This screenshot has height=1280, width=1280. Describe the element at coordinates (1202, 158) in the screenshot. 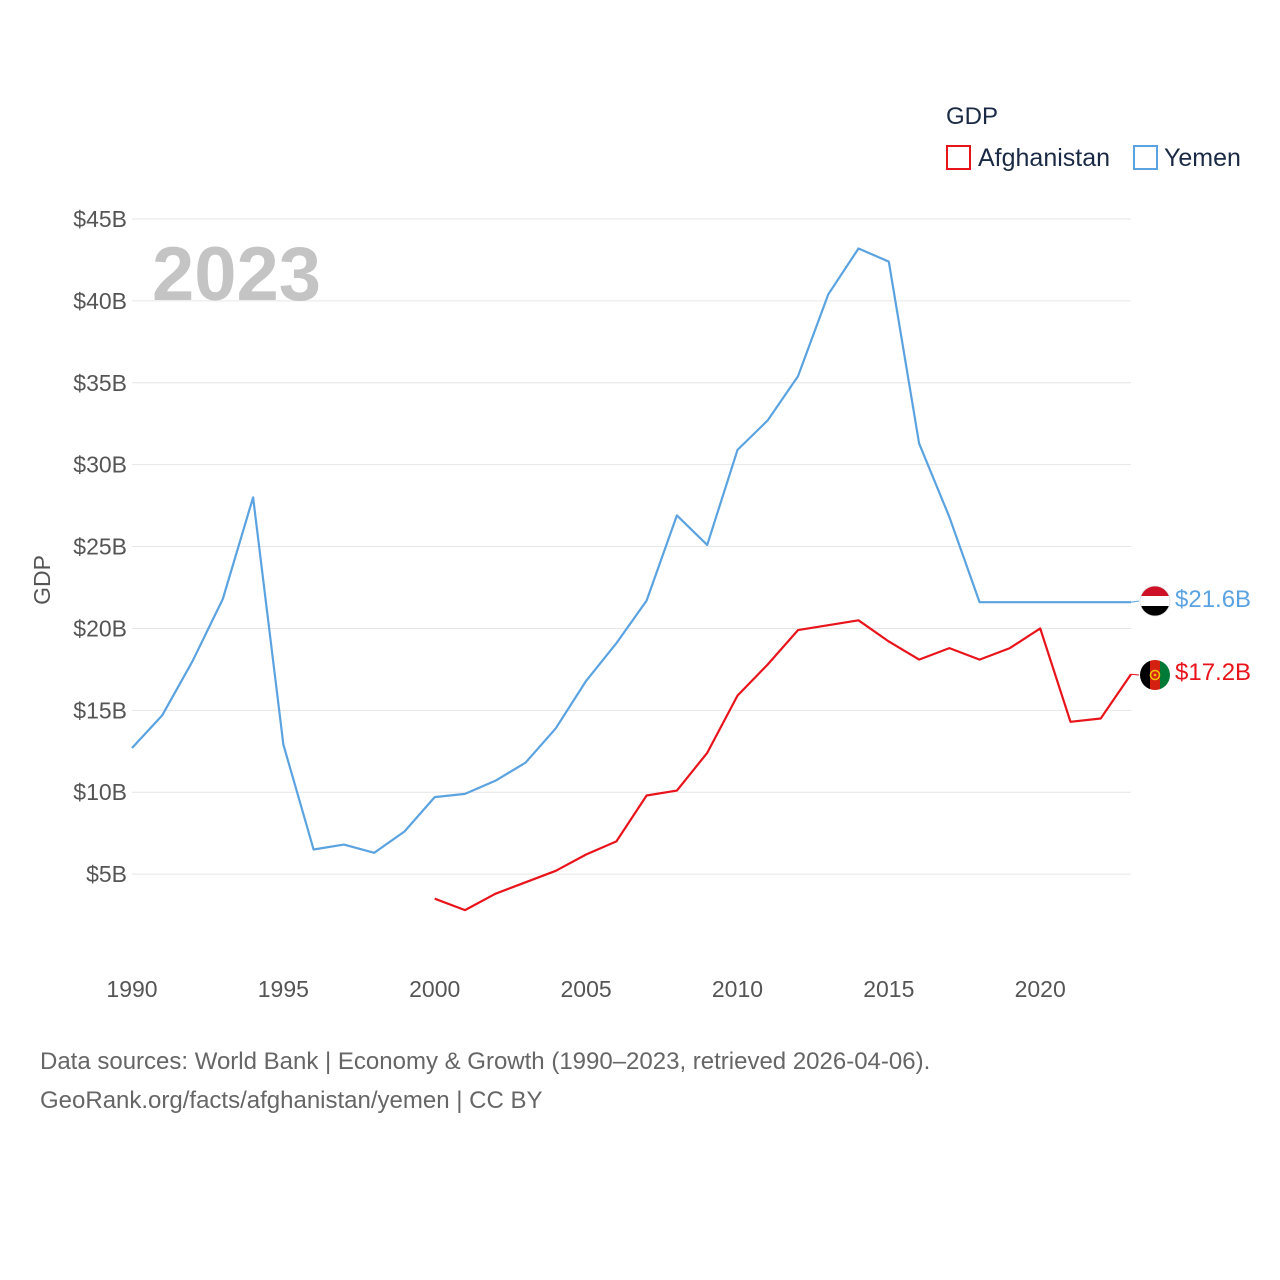

I see `legend-label-yemen: Yemen` at that location.